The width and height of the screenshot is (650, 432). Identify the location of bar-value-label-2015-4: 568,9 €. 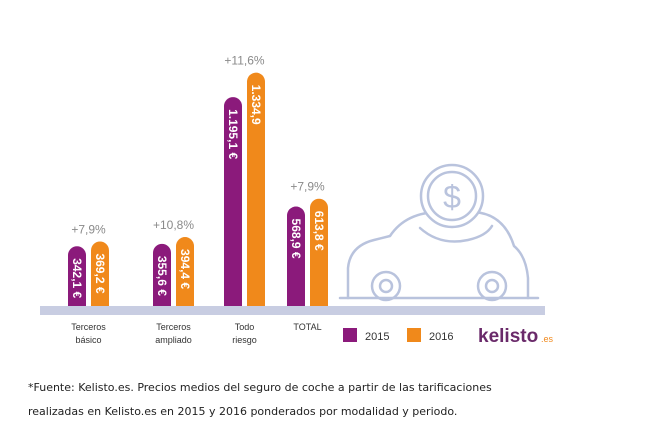
(296, 239).